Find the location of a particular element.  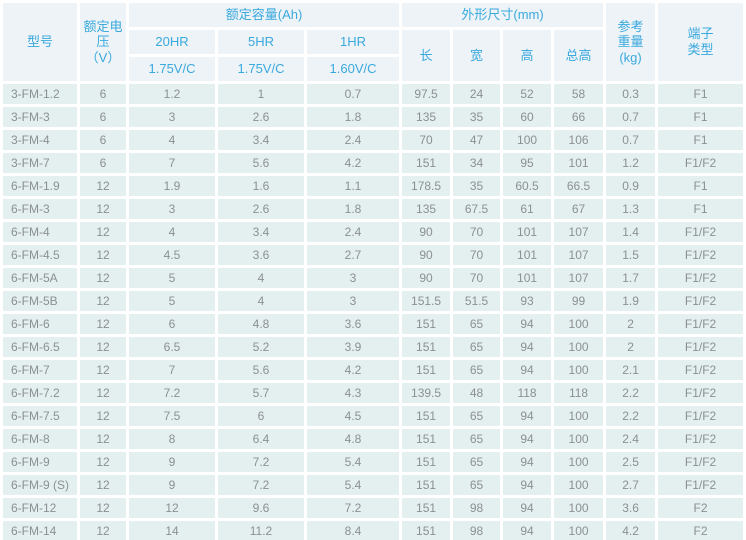

cell-weight: 0.3 is located at coordinates (631, 94).